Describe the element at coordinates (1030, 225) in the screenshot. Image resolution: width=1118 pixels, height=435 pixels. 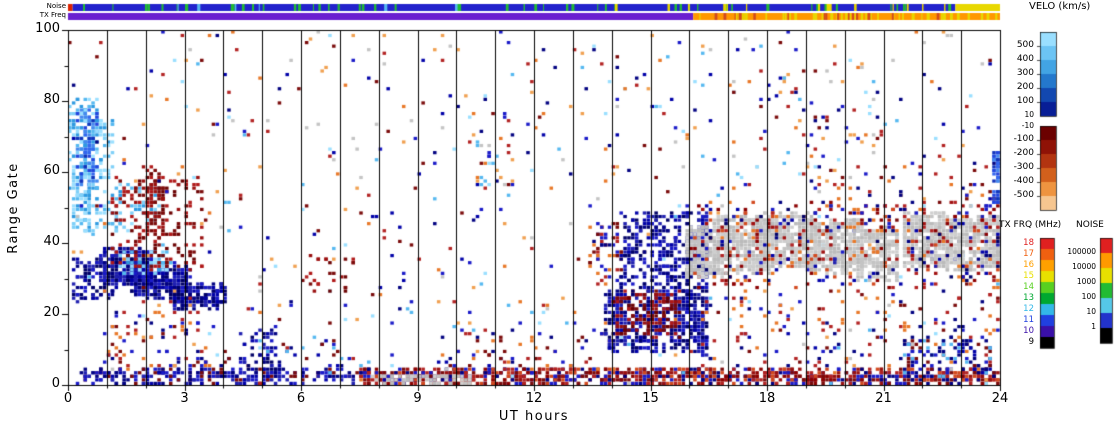
I see `txfrq-colorbar-title: TX FRQ (MHz)` at that location.